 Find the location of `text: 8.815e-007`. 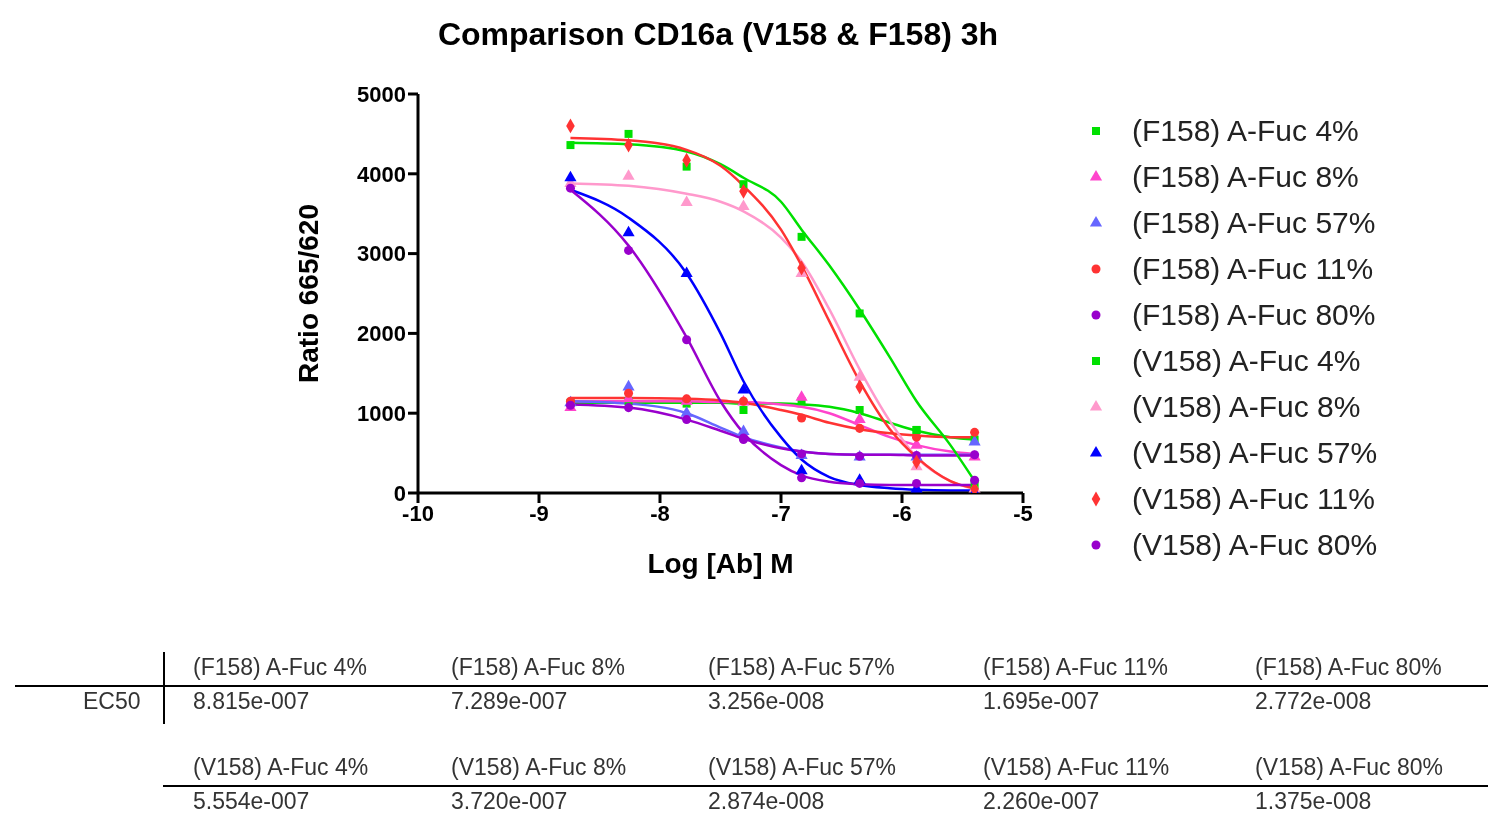

text: 8.815e-007 is located at coordinates (251, 701).